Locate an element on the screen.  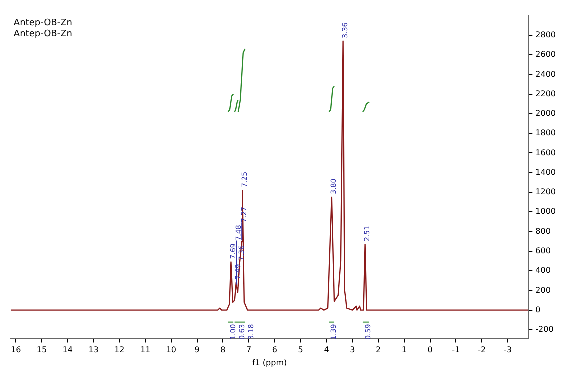
chart-title: Antep-OB-Zn is located at coordinates (43, 23).